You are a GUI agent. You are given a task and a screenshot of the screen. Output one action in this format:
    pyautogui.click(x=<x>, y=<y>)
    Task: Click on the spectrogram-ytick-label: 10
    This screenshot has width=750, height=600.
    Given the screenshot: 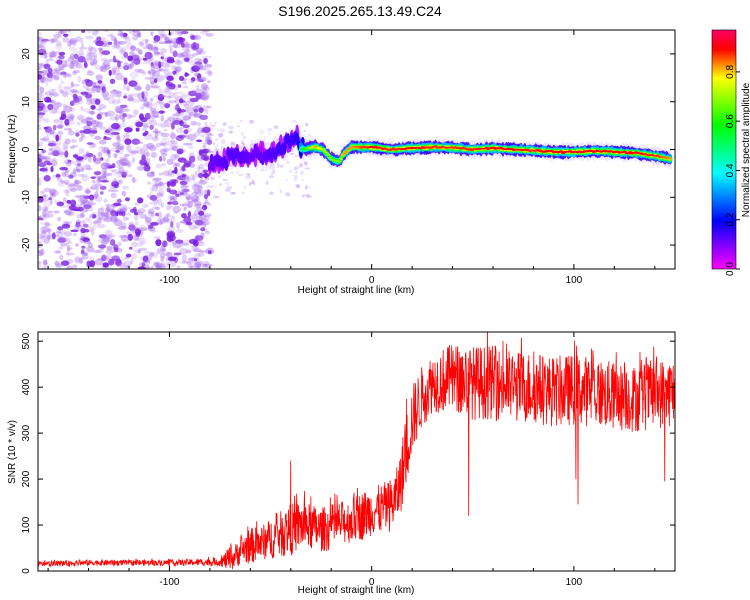 What is the action you would take?
    pyautogui.click(x=26, y=102)
    